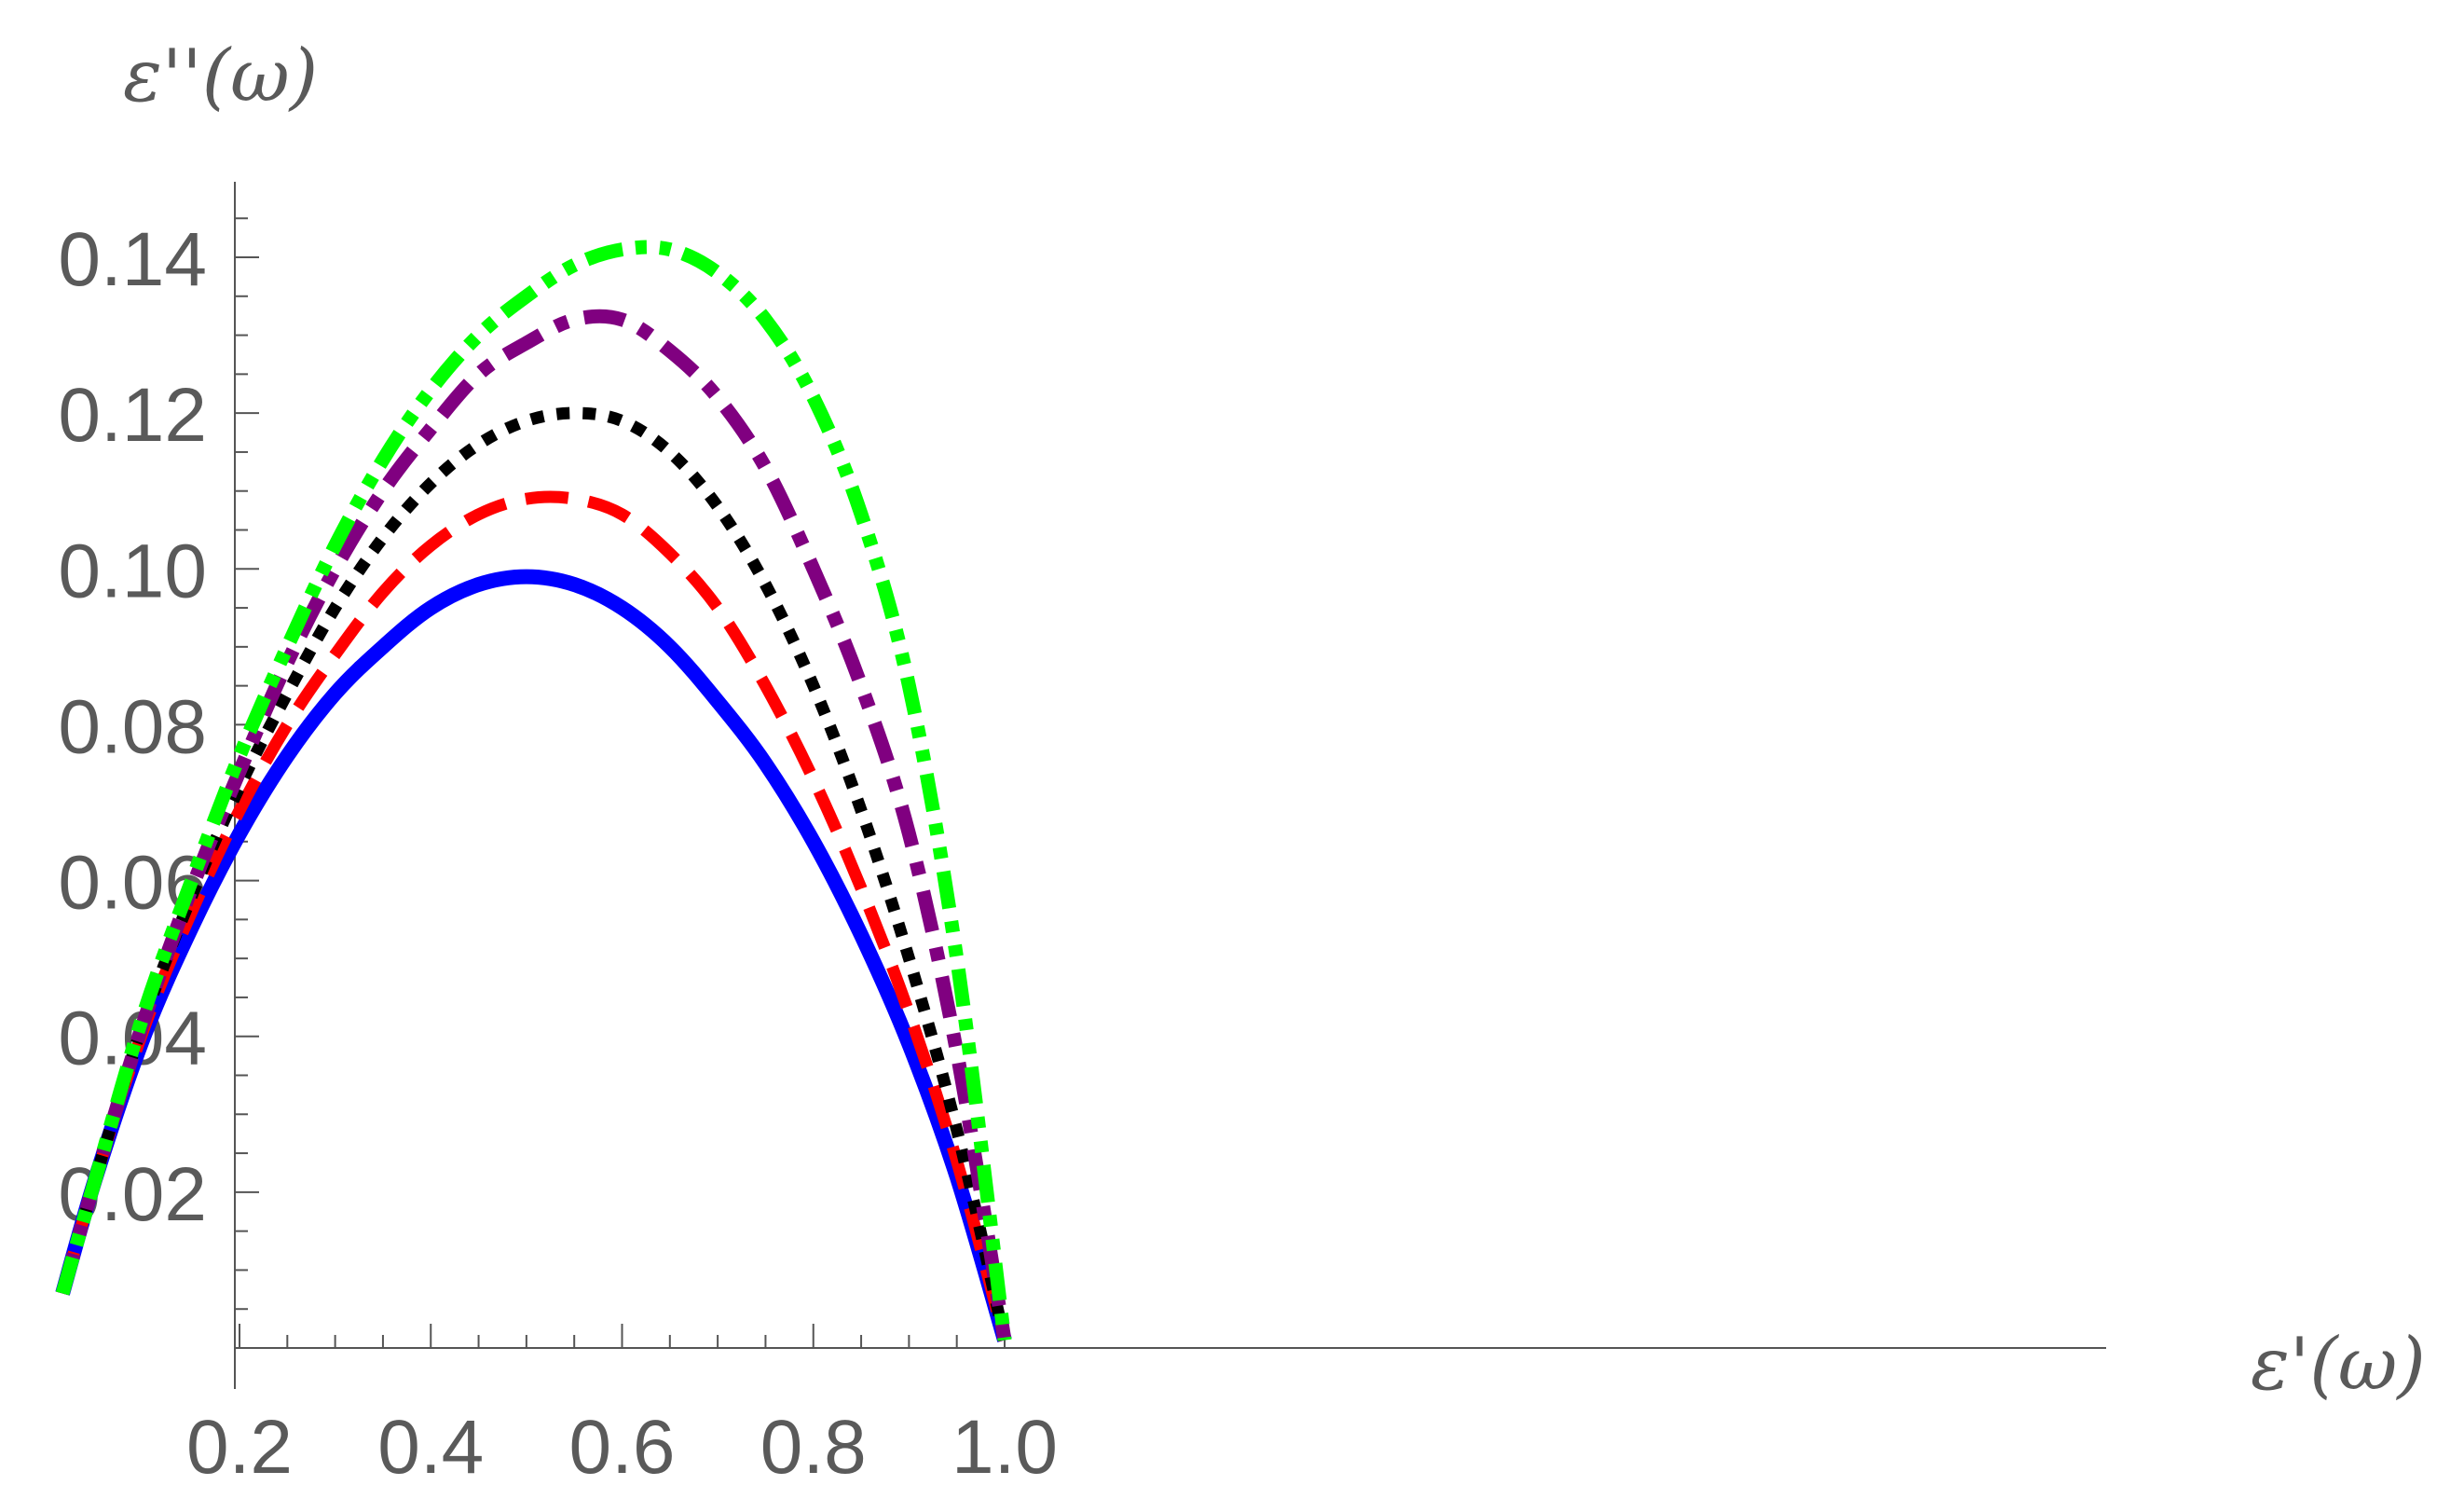 Image resolution: width=2464 pixels, height=1499 pixels. What do you see at coordinates (132, 259) in the screenshot?
I see `y-tick-label: 0.14` at bounding box center [132, 259].